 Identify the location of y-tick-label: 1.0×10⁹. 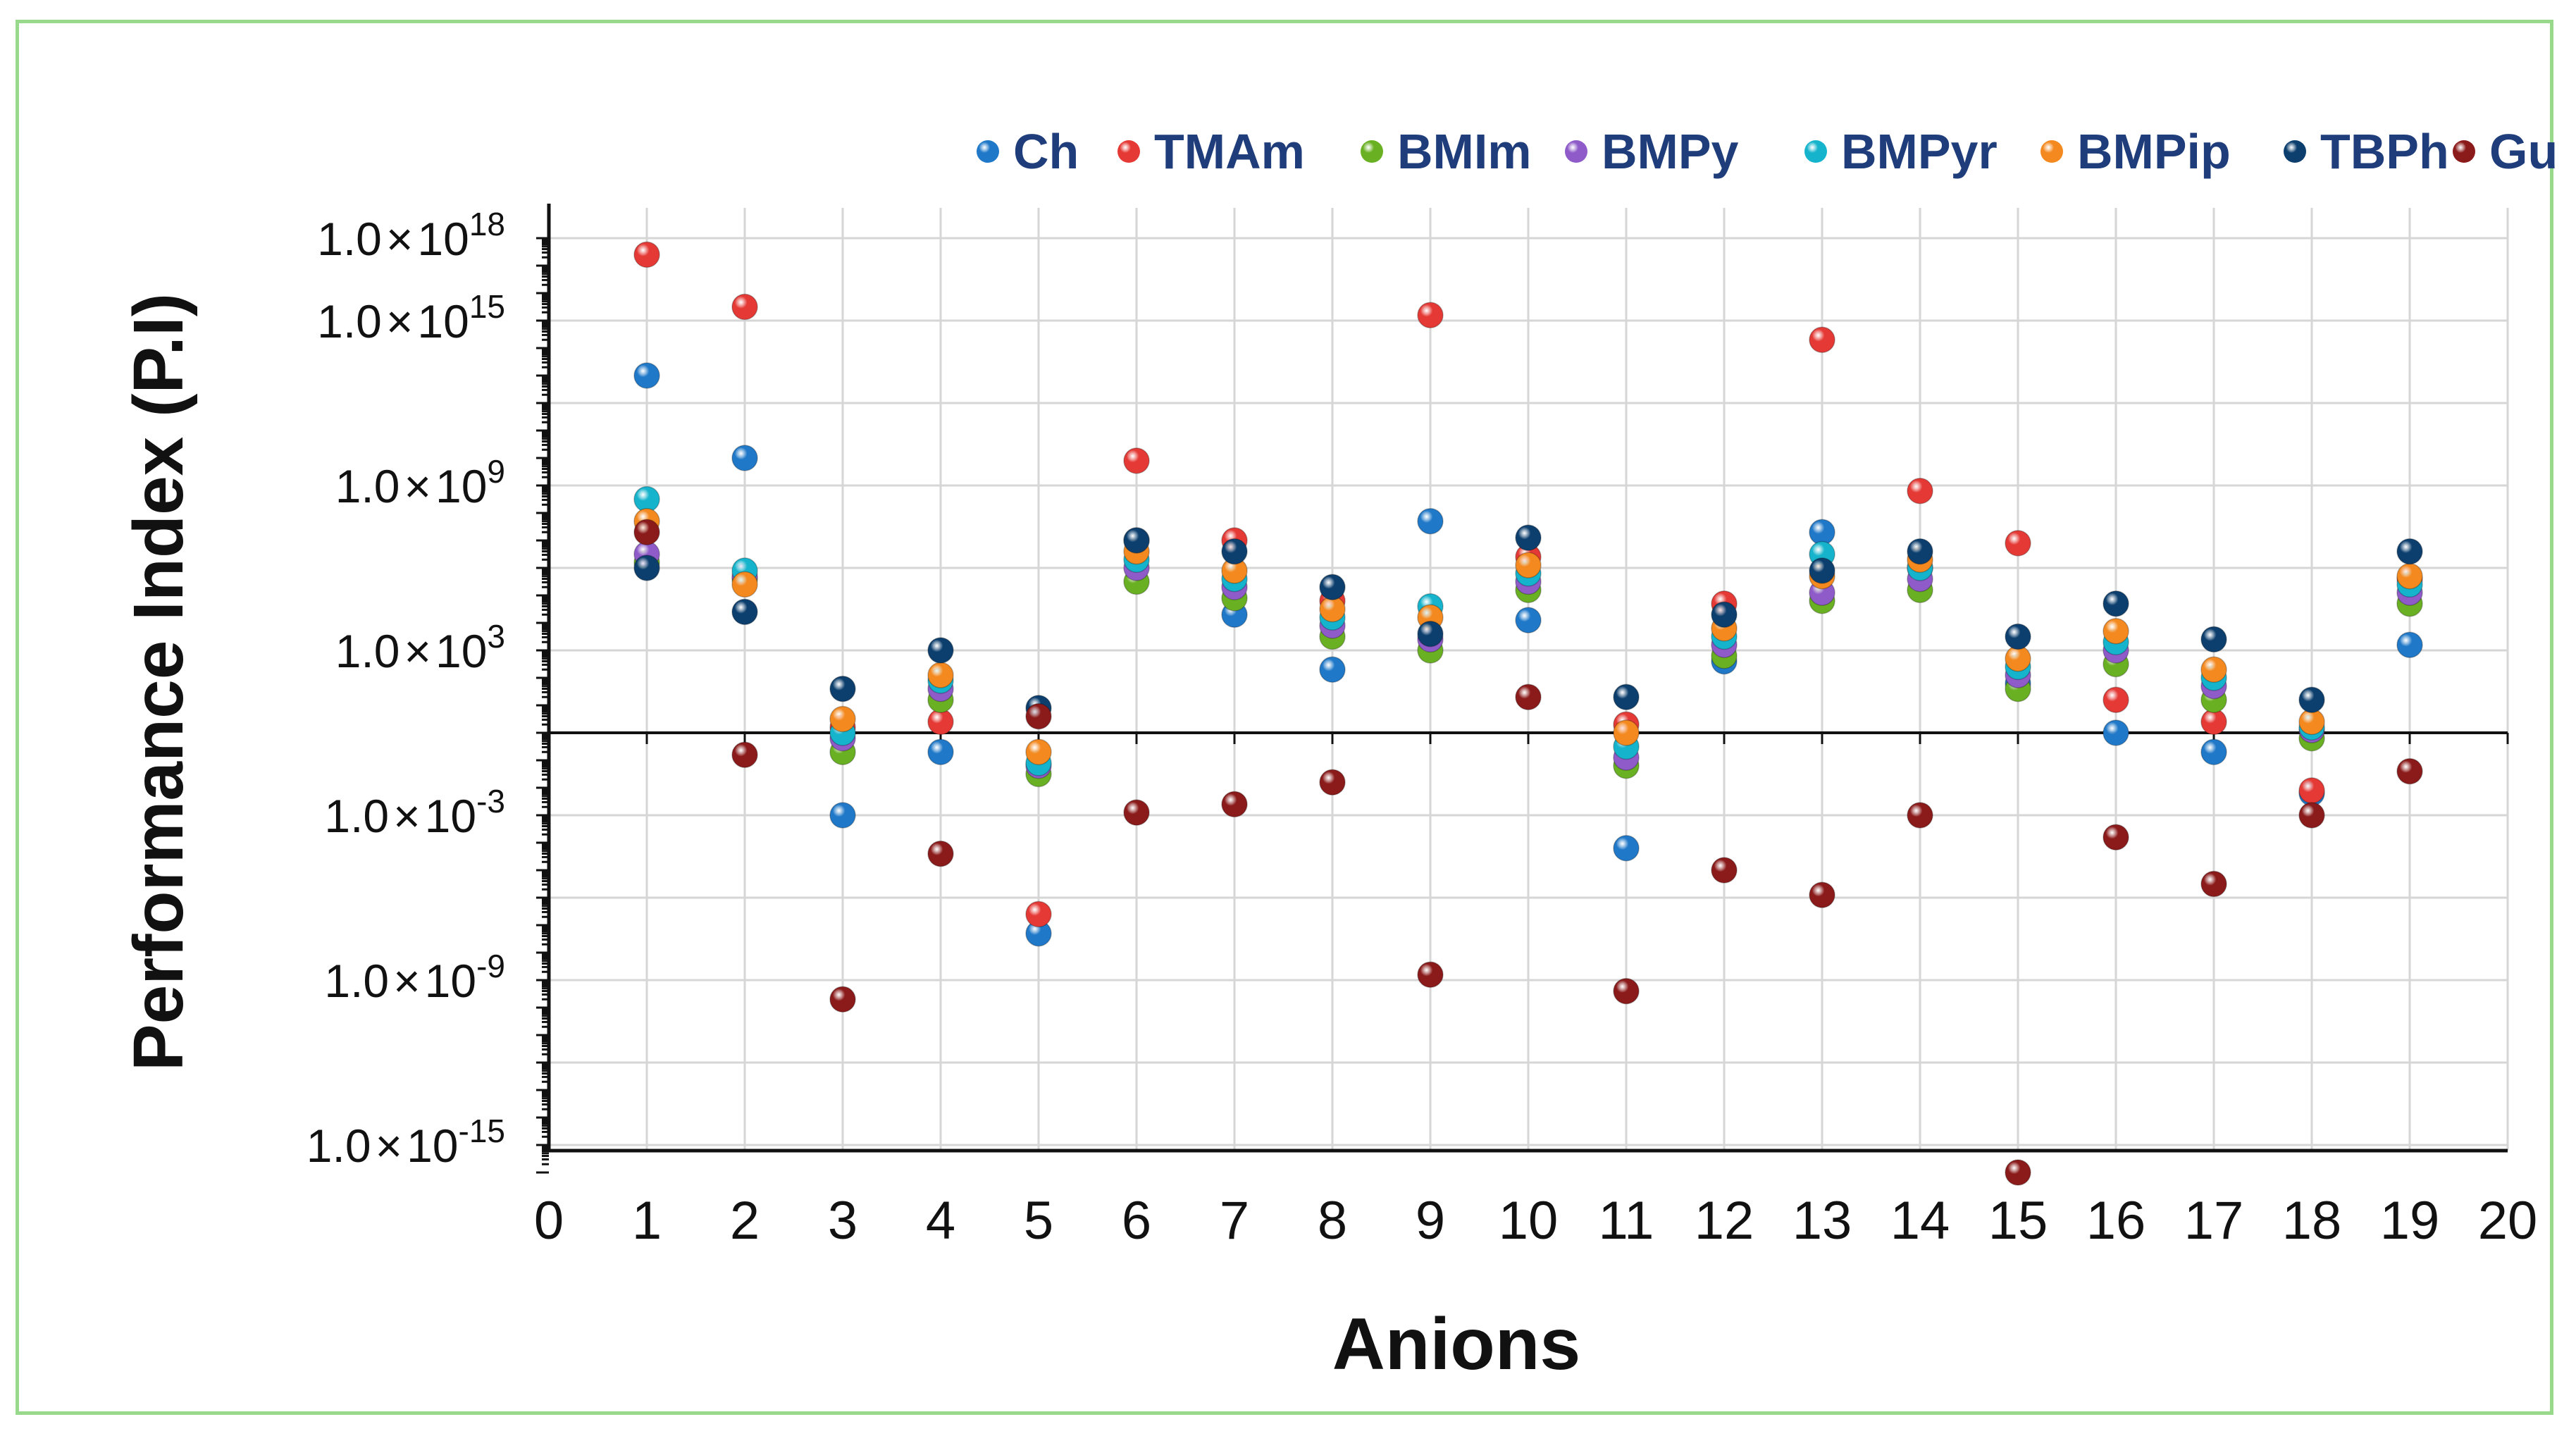
(420, 482).